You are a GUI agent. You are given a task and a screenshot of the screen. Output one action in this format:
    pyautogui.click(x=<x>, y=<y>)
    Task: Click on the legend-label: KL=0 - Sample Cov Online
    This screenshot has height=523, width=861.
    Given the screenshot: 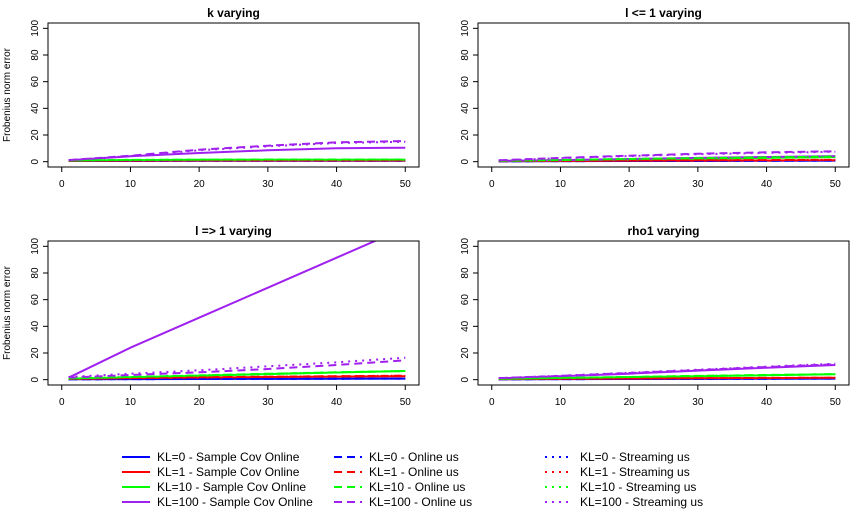 What is the action you would take?
    pyautogui.click(x=228, y=457)
    